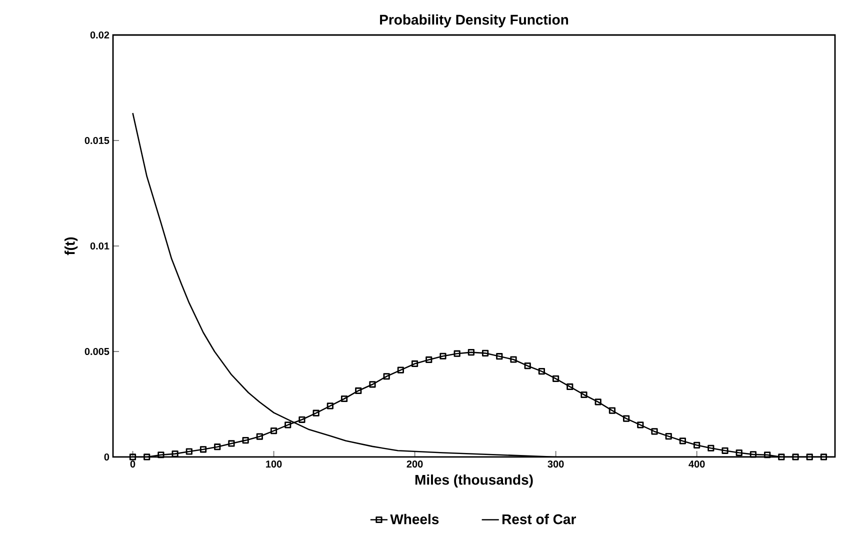 The height and width of the screenshot is (545, 841). I want to click on chart-title: Probability Density Function, so click(474, 21).